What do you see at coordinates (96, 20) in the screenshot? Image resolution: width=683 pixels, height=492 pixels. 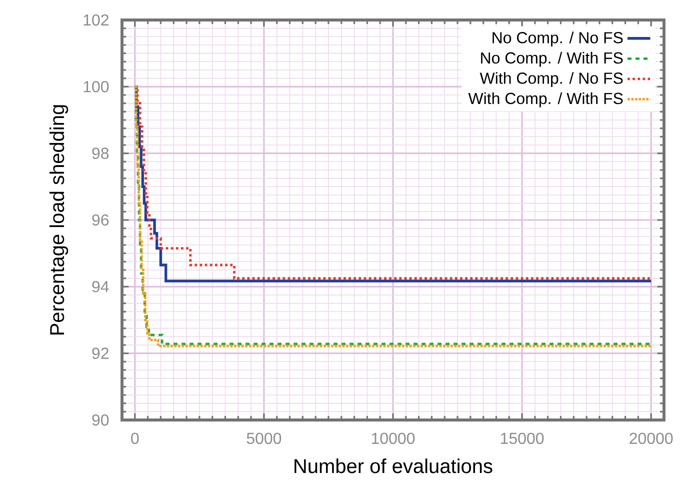 I see `y-tick-label: 102` at bounding box center [96, 20].